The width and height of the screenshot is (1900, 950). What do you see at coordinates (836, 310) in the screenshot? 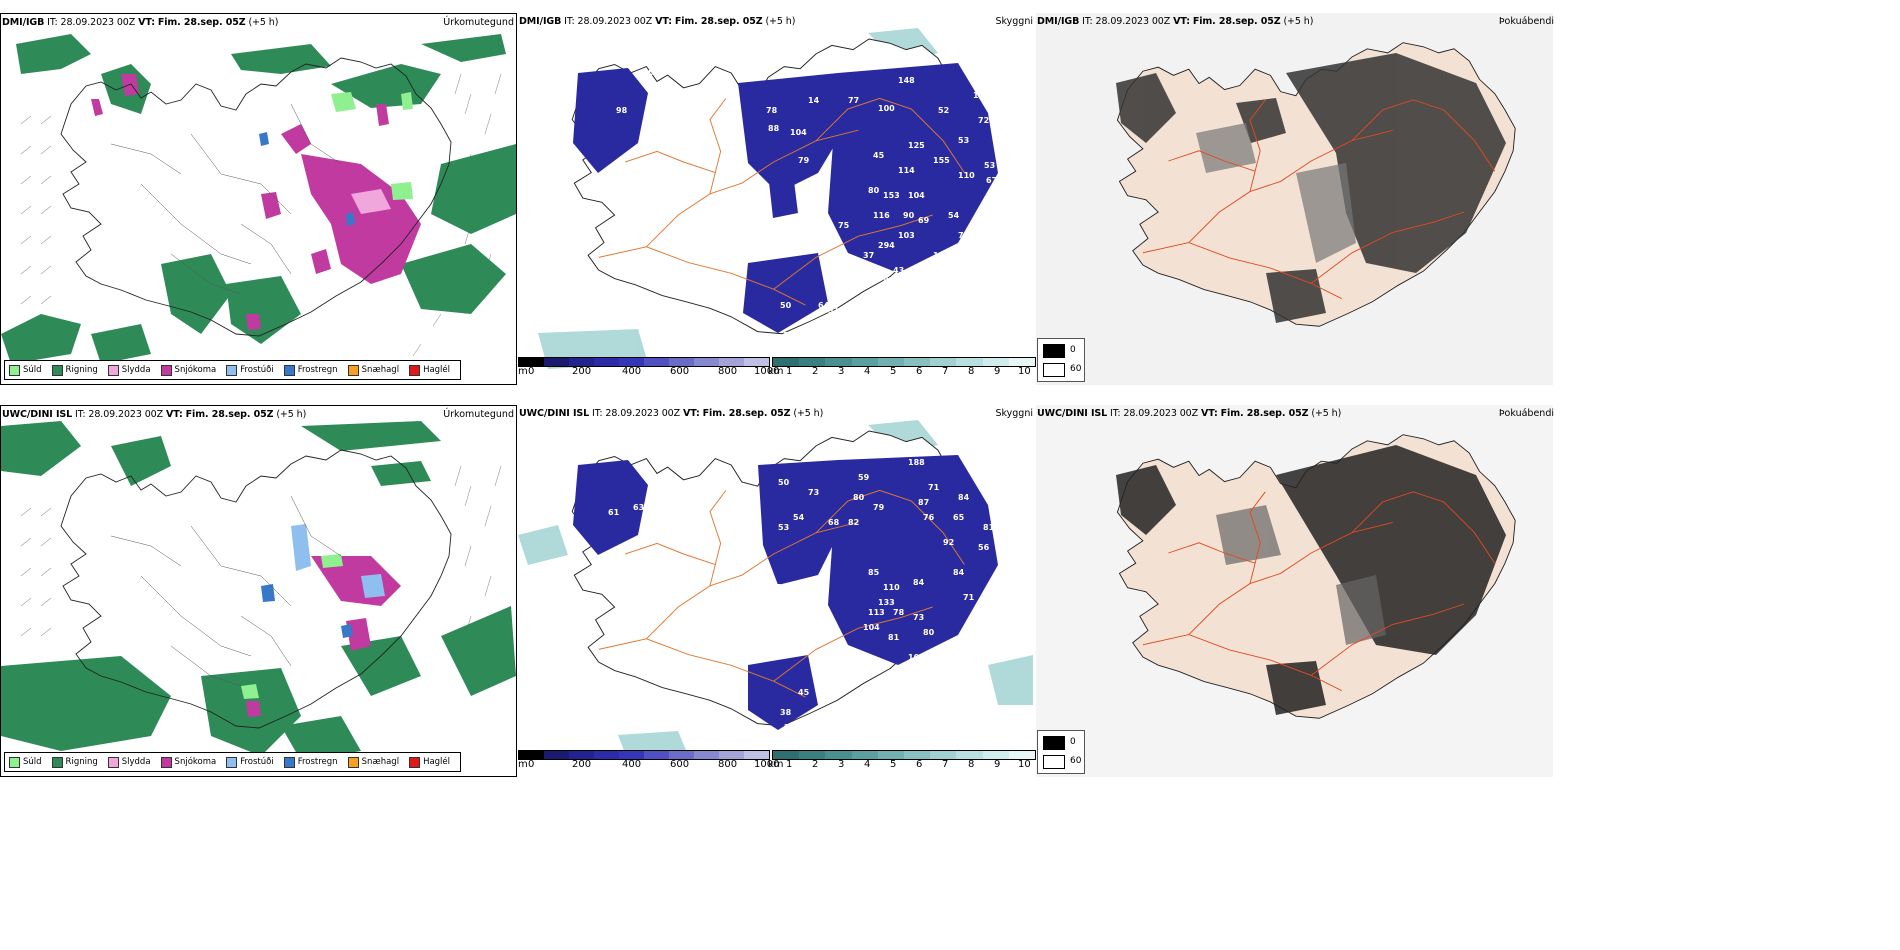
I see `cloud-height-label: 310` at bounding box center [836, 310].